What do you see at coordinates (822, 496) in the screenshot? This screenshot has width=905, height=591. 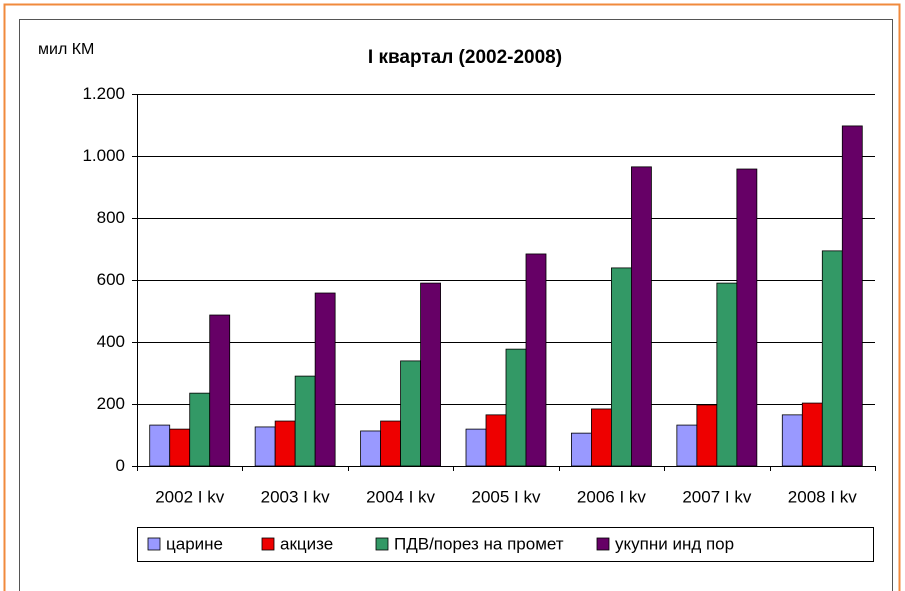 I see `x-tick-label: 2008 I kv` at bounding box center [822, 496].